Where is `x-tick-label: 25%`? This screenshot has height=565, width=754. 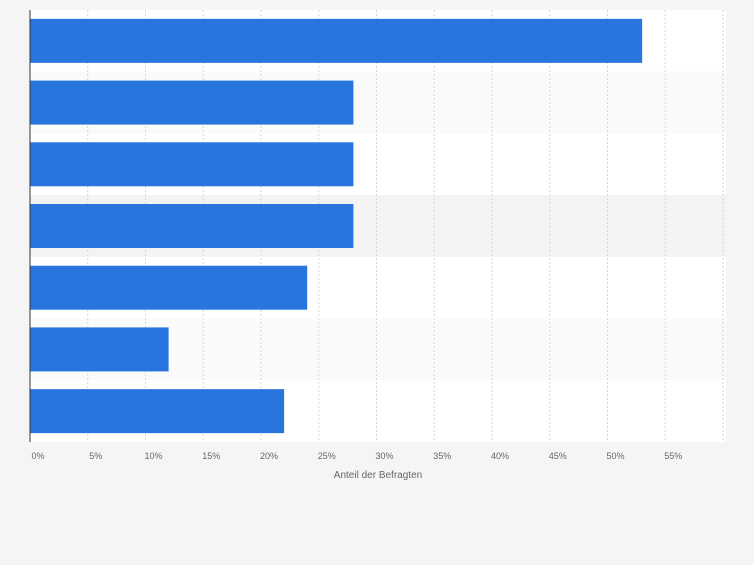 x-tick-label: 25% is located at coordinates (327, 456).